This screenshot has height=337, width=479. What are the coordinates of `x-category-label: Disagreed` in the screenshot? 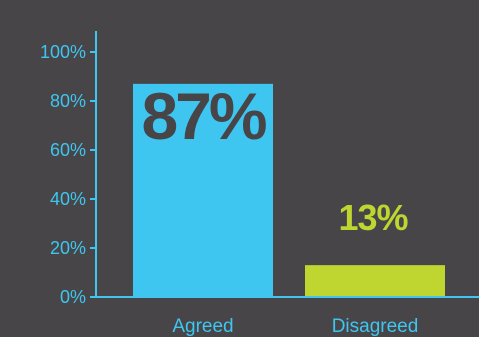 It's located at (375, 326).